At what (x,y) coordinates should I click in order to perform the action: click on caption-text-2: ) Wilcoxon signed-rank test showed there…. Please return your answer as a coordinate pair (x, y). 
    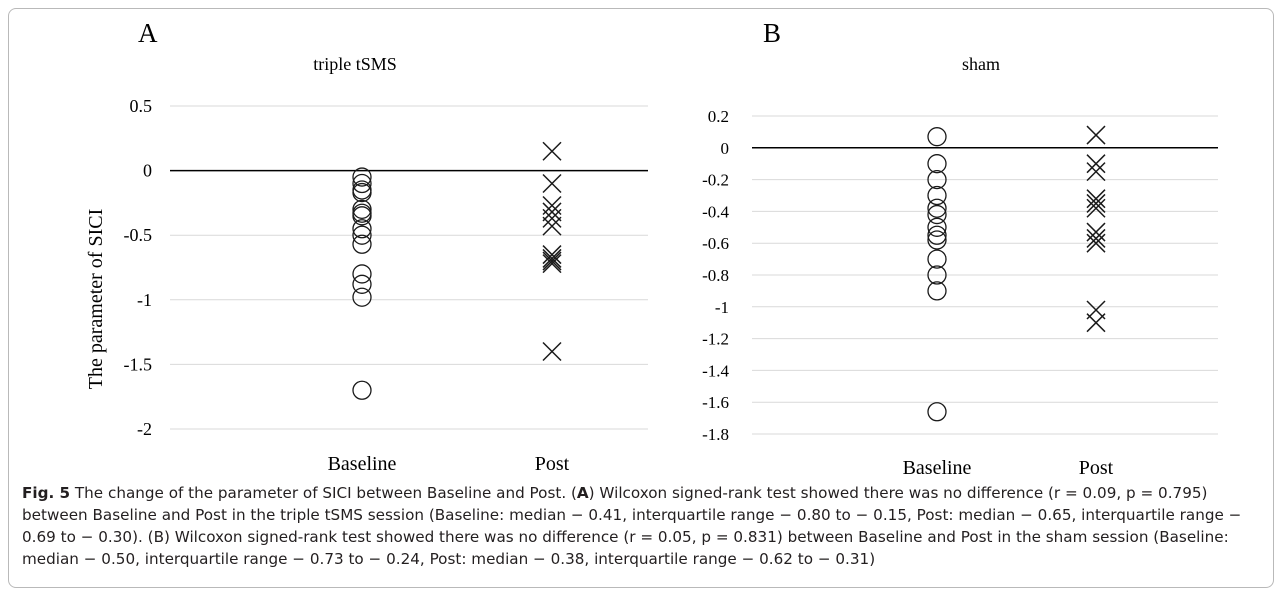
    Looking at the image, I should click on (632, 526).